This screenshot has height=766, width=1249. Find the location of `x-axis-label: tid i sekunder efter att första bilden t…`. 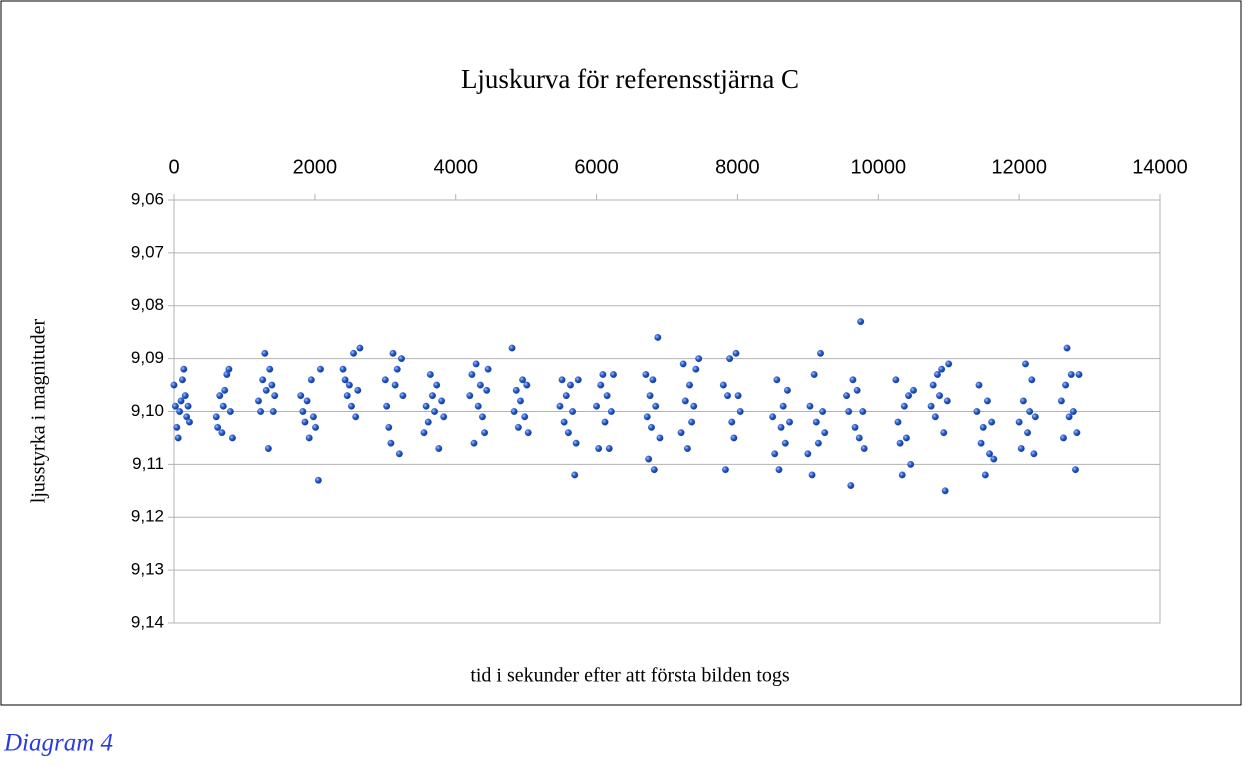

x-axis-label: tid i sekunder efter att första bilden t… is located at coordinates (630, 676).